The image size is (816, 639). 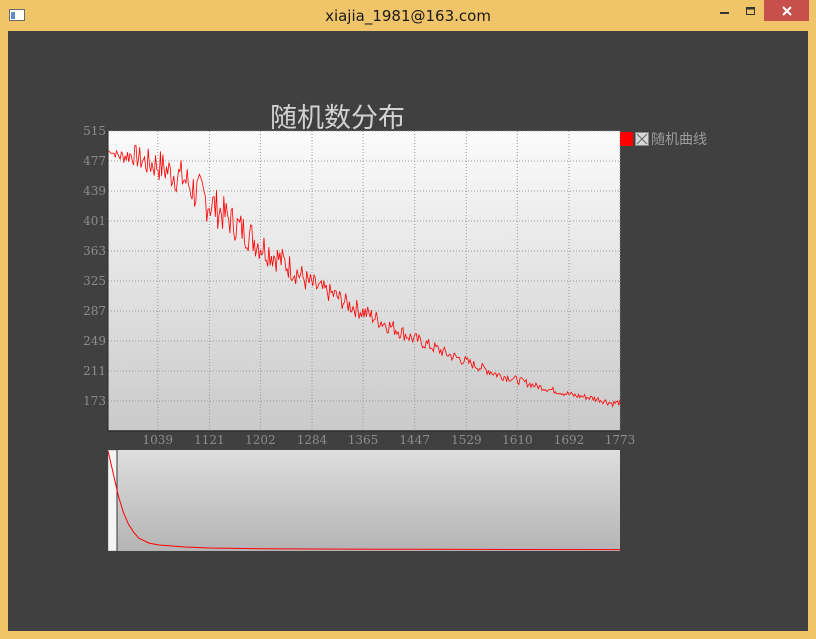 What do you see at coordinates (337, 118) in the screenshot?
I see `chart-title: 随机数分布` at bounding box center [337, 118].